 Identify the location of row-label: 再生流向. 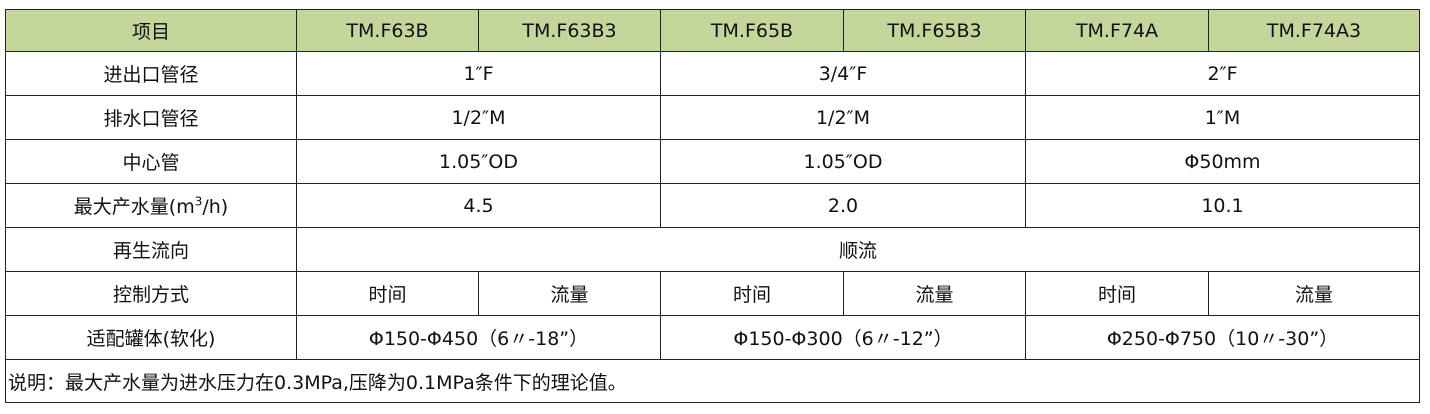
(151, 249).